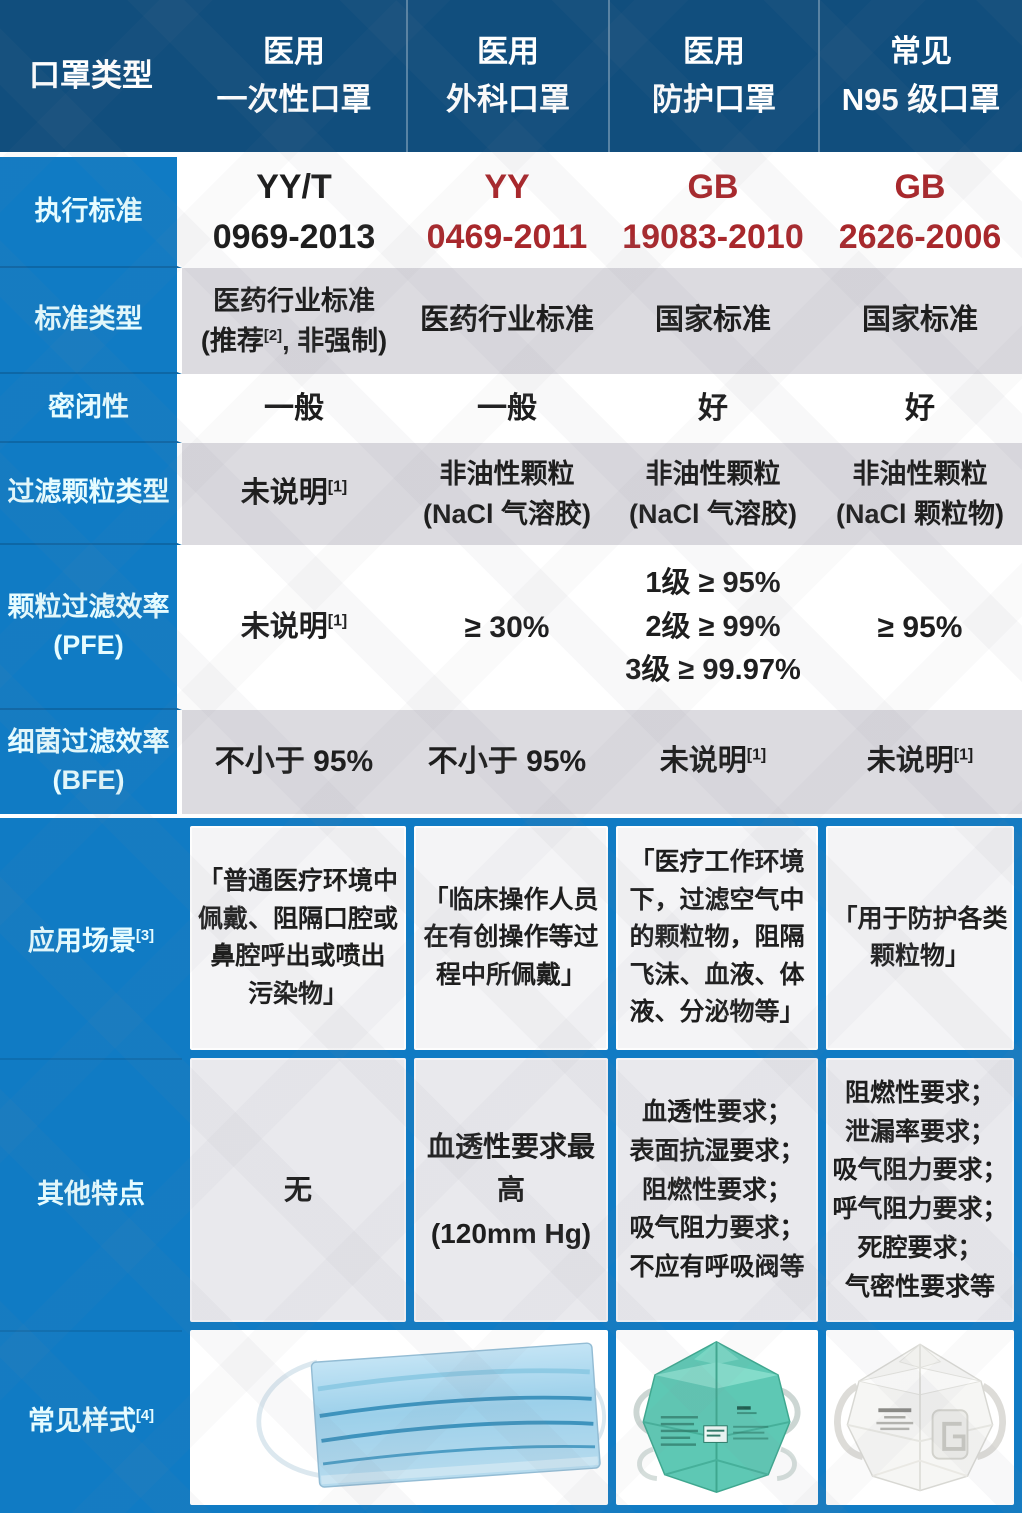 The width and height of the screenshot is (1022, 1513). I want to click on row-label-other-features: 其他特点, so click(91, 1190).